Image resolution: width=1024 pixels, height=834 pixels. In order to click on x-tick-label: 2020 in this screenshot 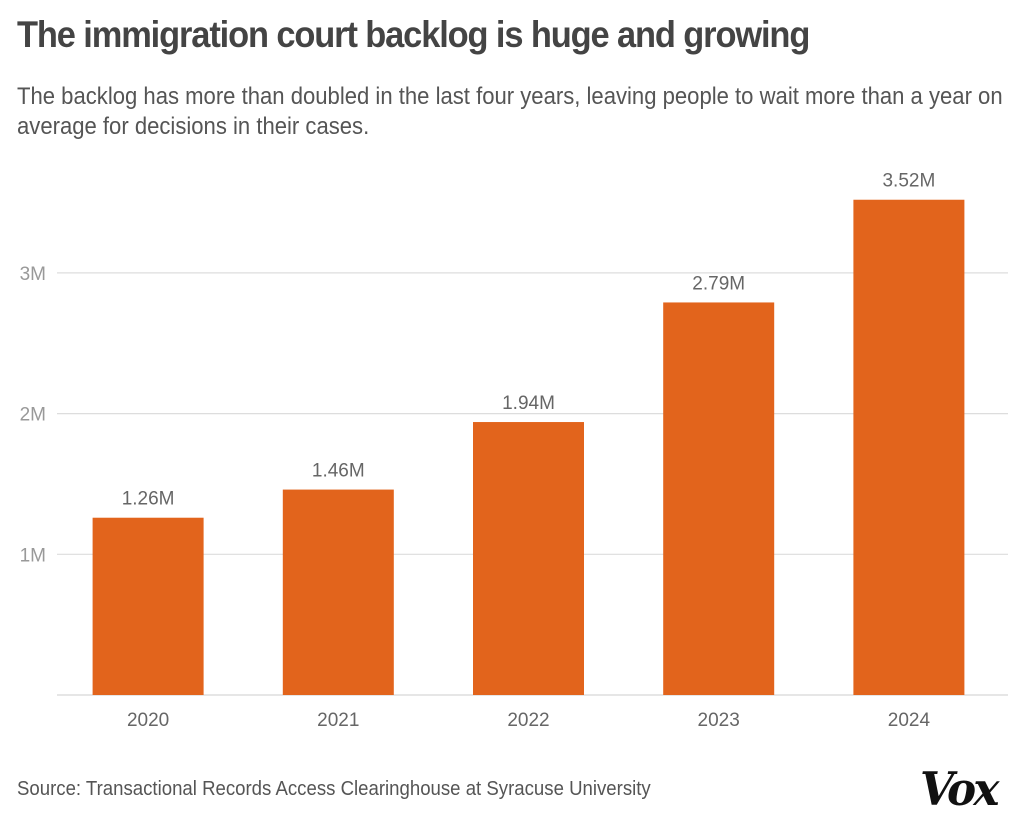, I will do `click(148, 720)`.